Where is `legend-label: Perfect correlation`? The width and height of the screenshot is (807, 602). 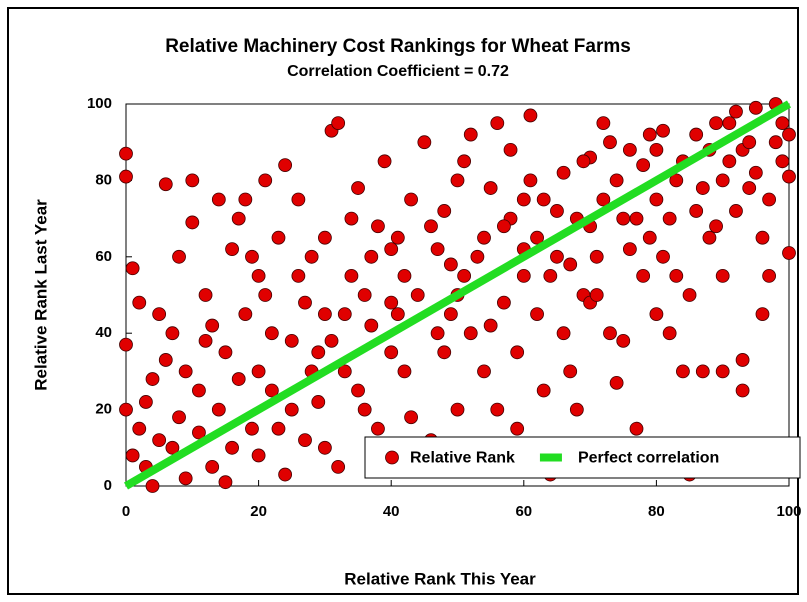 legend-label: Perfect correlation is located at coordinates (648, 458).